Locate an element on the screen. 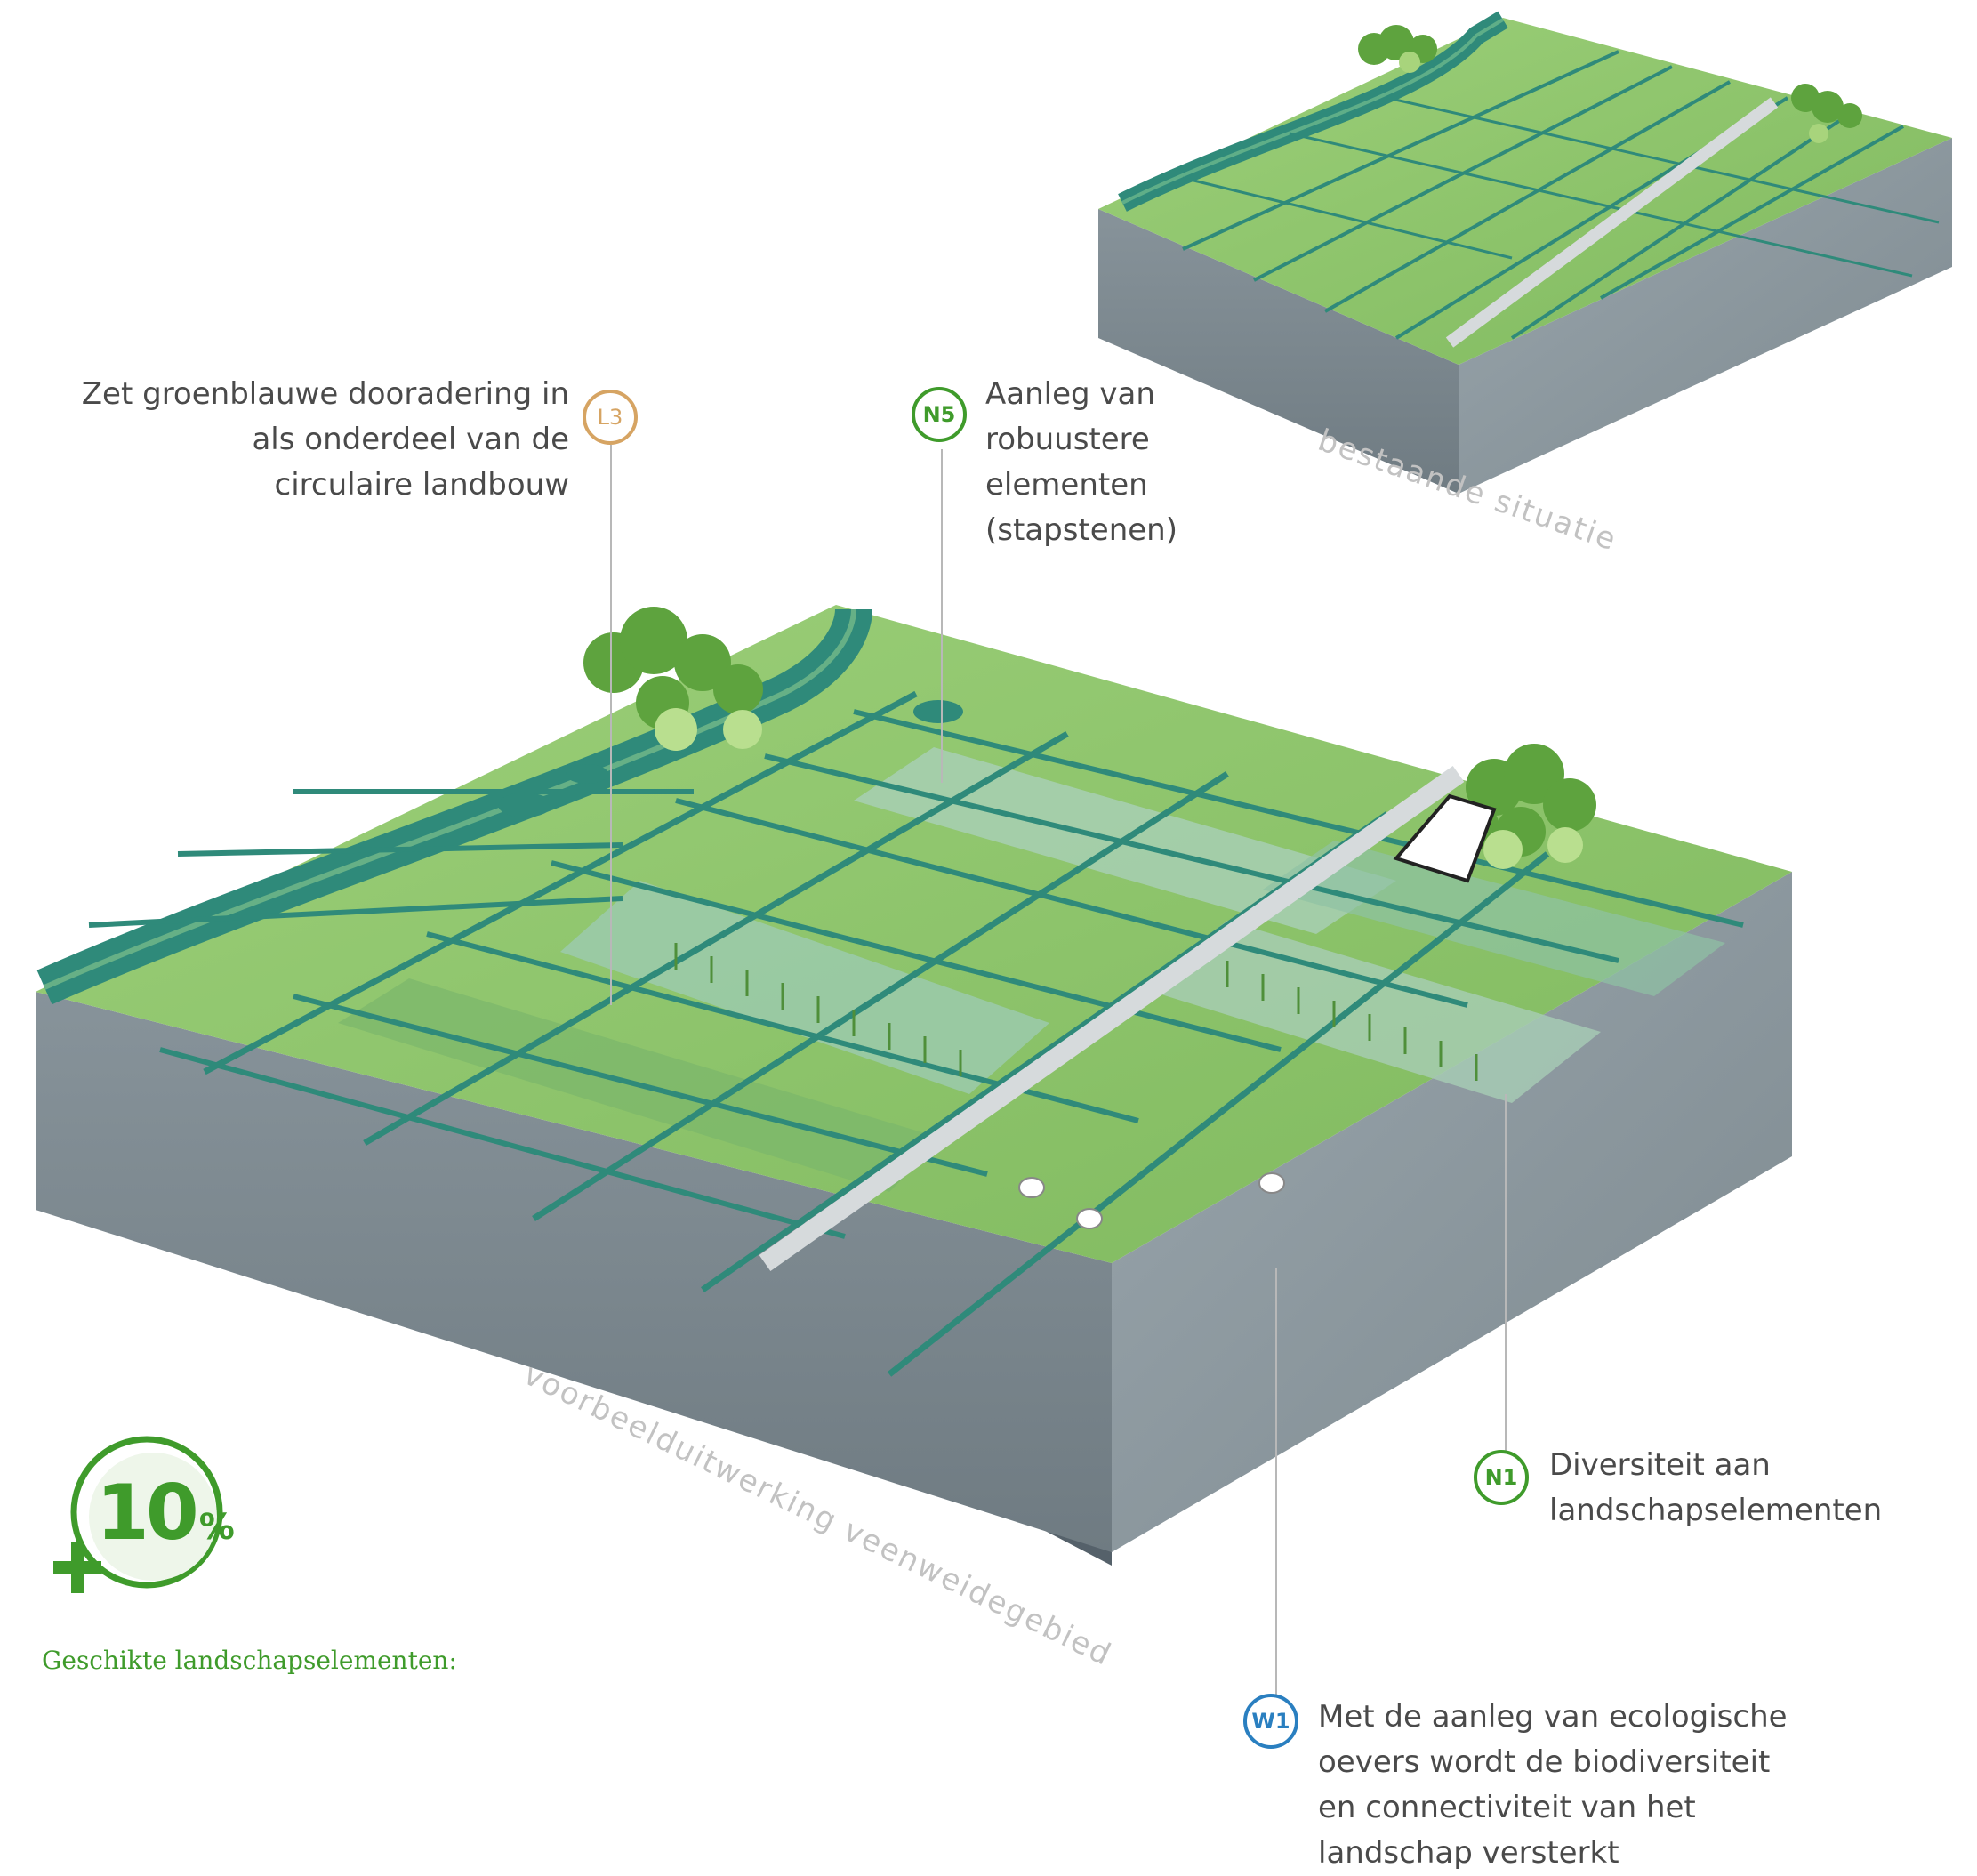 The width and height of the screenshot is (1977, 1876). badge-w1-label: W1 is located at coordinates (1271, 1721).